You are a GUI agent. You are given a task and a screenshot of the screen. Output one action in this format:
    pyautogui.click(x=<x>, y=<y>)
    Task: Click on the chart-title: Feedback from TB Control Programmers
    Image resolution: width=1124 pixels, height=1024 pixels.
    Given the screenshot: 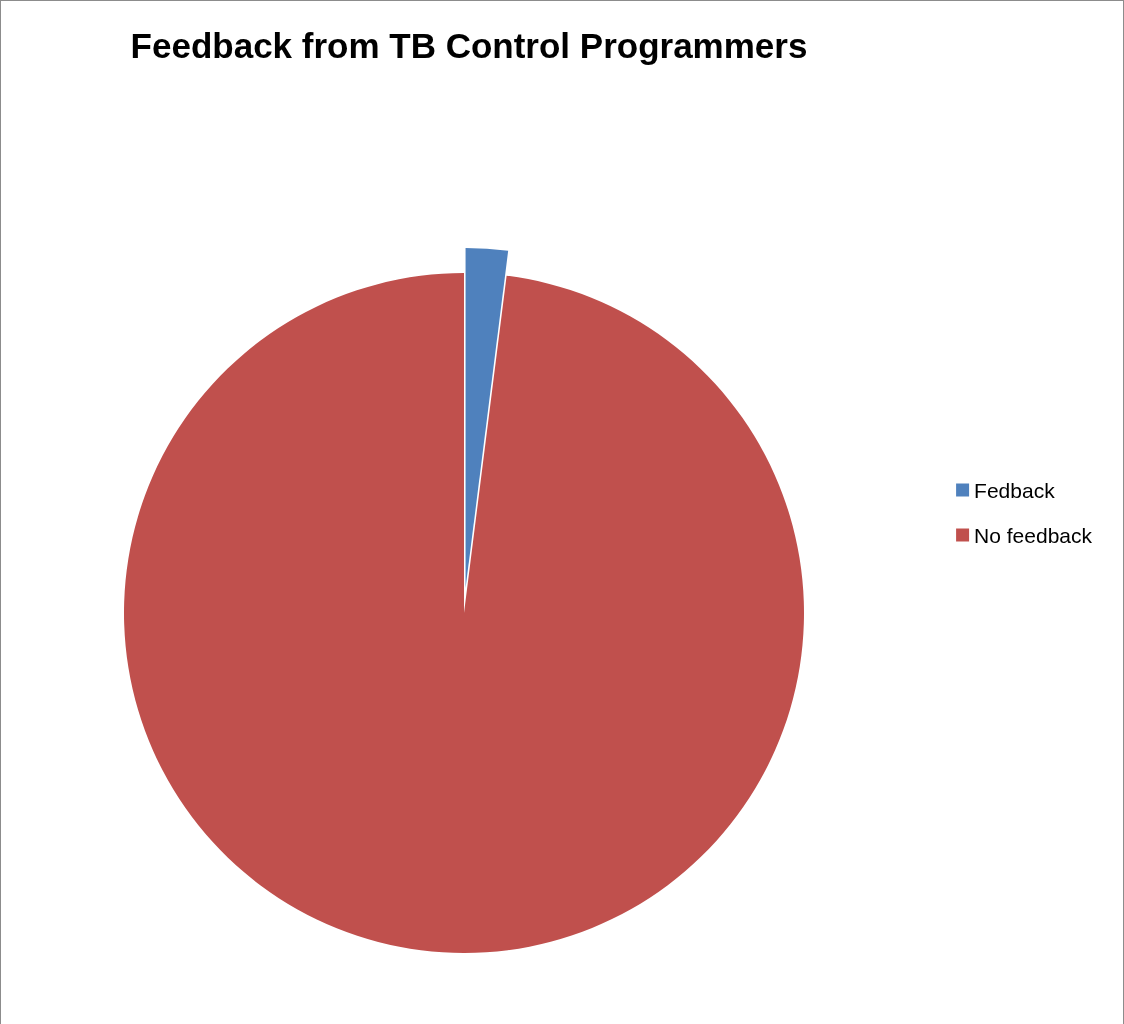 What is the action you would take?
    pyautogui.click(x=469, y=45)
    